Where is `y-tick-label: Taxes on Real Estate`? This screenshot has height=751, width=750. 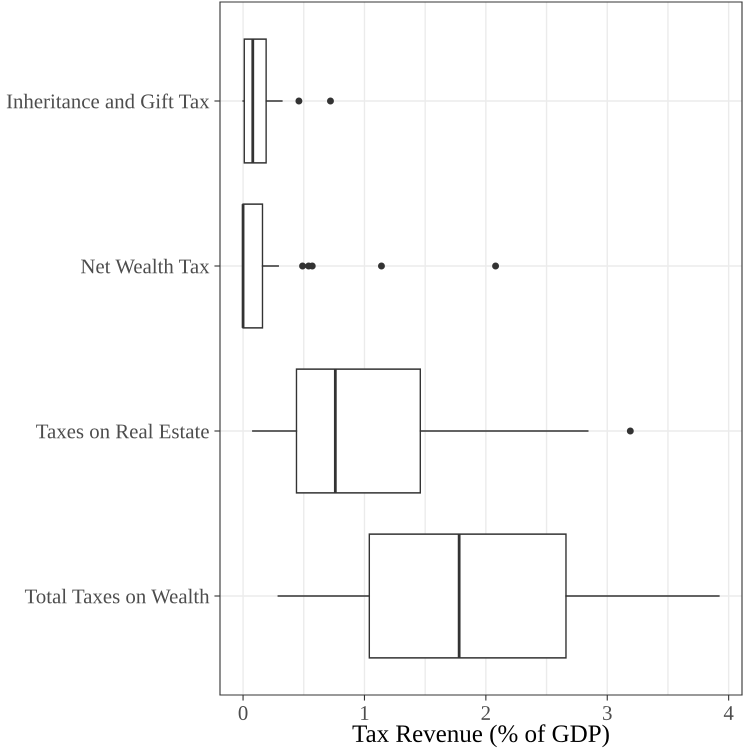 y-tick-label: Taxes on Real Estate is located at coordinates (122, 431).